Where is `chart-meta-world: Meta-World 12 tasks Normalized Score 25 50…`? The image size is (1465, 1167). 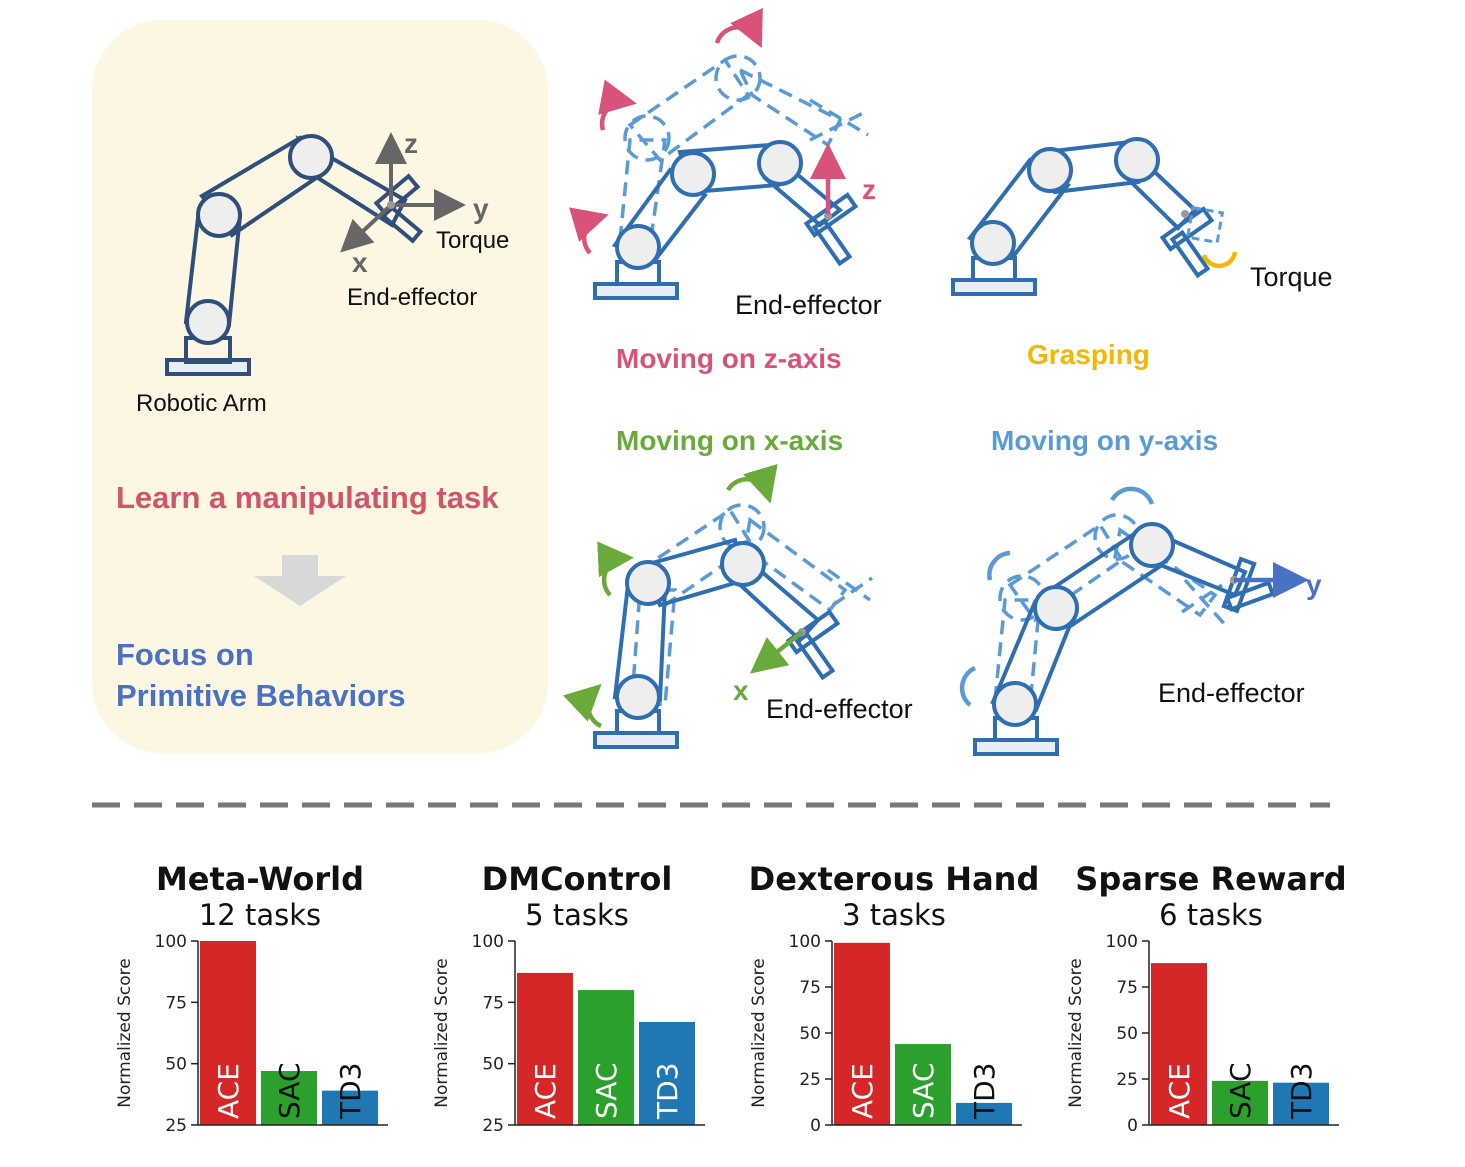 chart-meta-world: Meta-World 12 tasks Normalized Score 25 50… is located at coordinates (260, 1005).